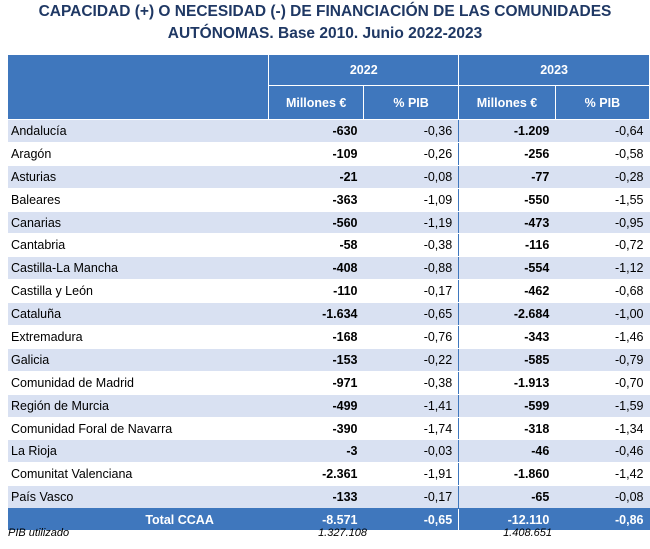 The height and width of the screenshot is (549, 650). Describe the element at coordinates (138, 314) in the screenshot. I see `region-name: Cataluña` at that location.